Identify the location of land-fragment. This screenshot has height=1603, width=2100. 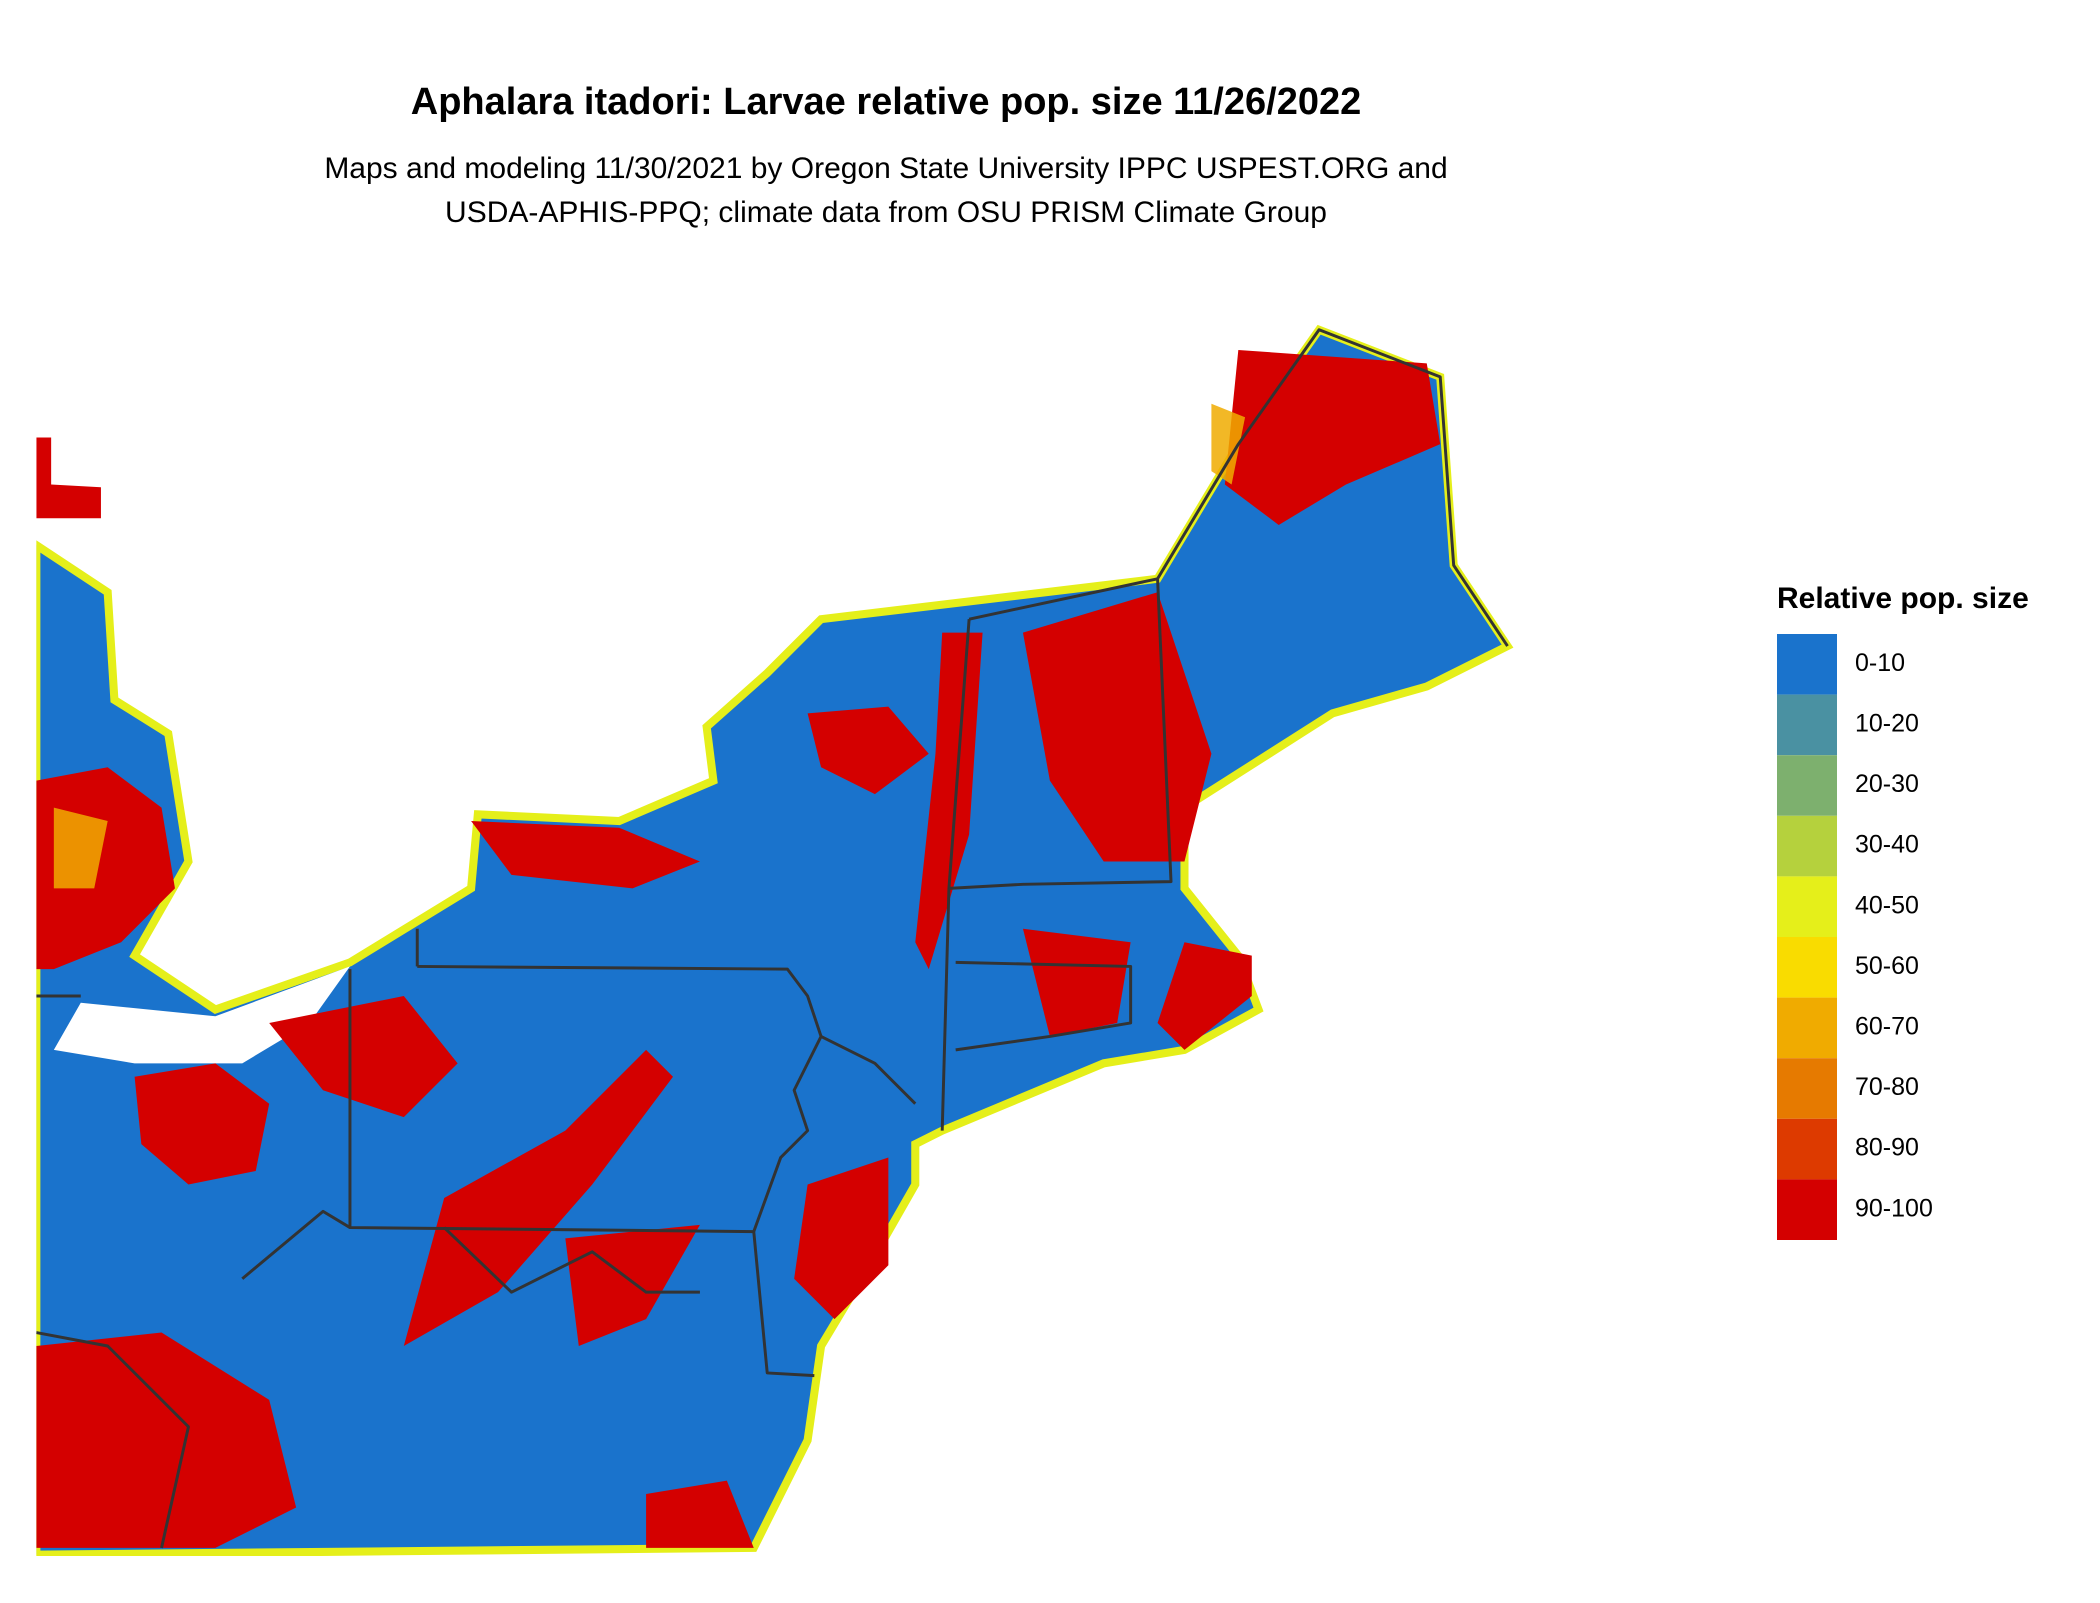
(68, 478).